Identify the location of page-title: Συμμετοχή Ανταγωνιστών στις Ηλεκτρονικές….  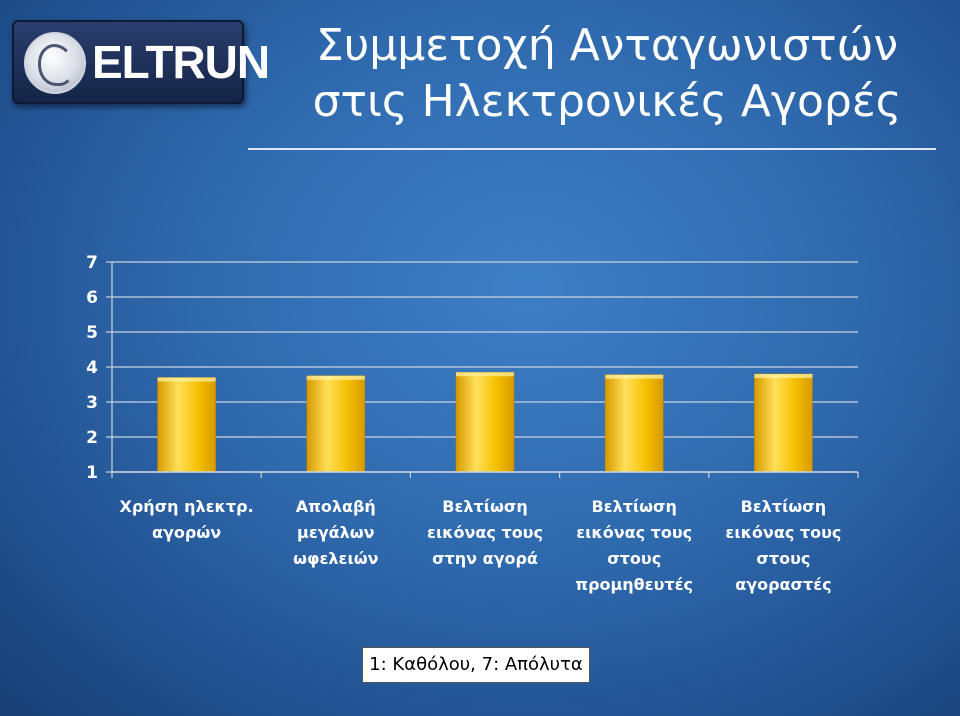
(607, 74).